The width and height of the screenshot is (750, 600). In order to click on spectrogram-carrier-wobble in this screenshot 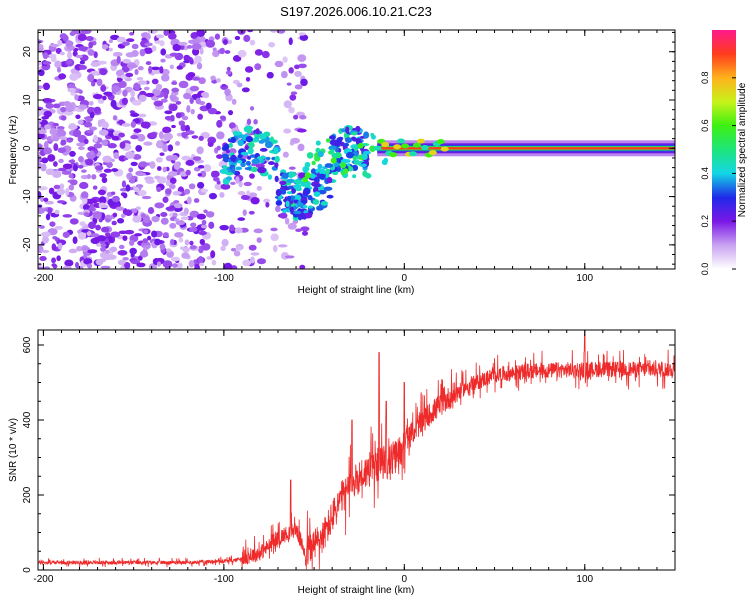, I will do `click(444, 149)`.